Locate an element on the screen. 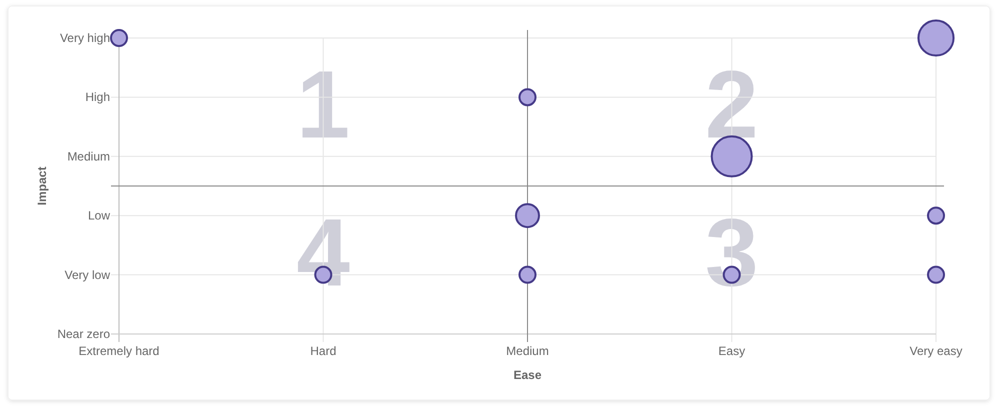 Image resolution: width=998 pixels, height=410 pixels. x-tick-label: Extremely hard is located at coordinates (119, 351).